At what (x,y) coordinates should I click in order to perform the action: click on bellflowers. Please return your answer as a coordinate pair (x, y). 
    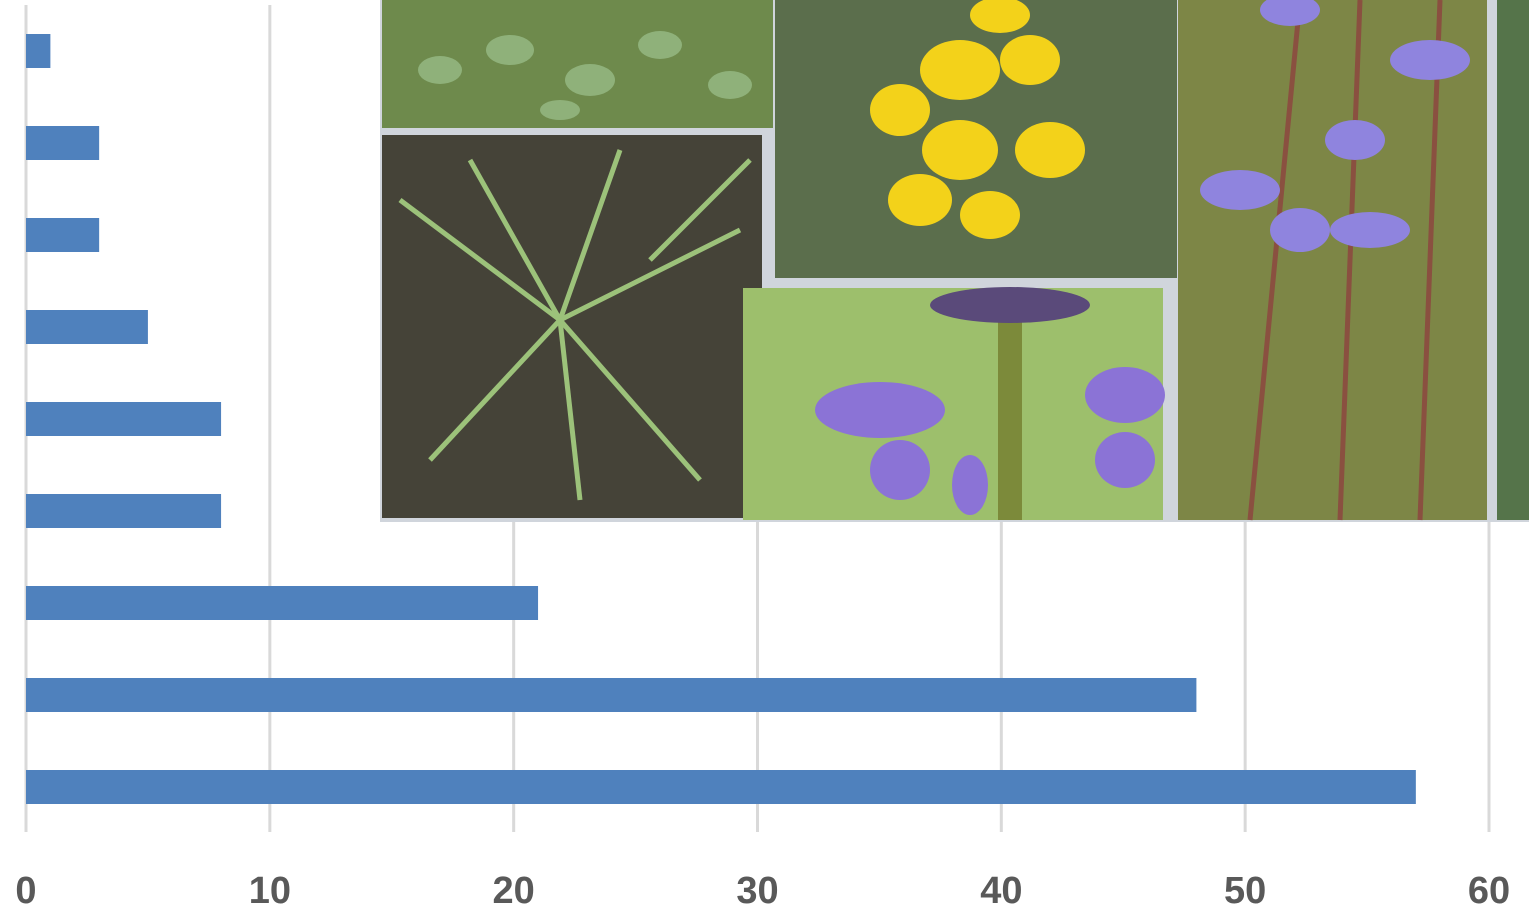
    Looking at the image, I should click on (1335, 126).